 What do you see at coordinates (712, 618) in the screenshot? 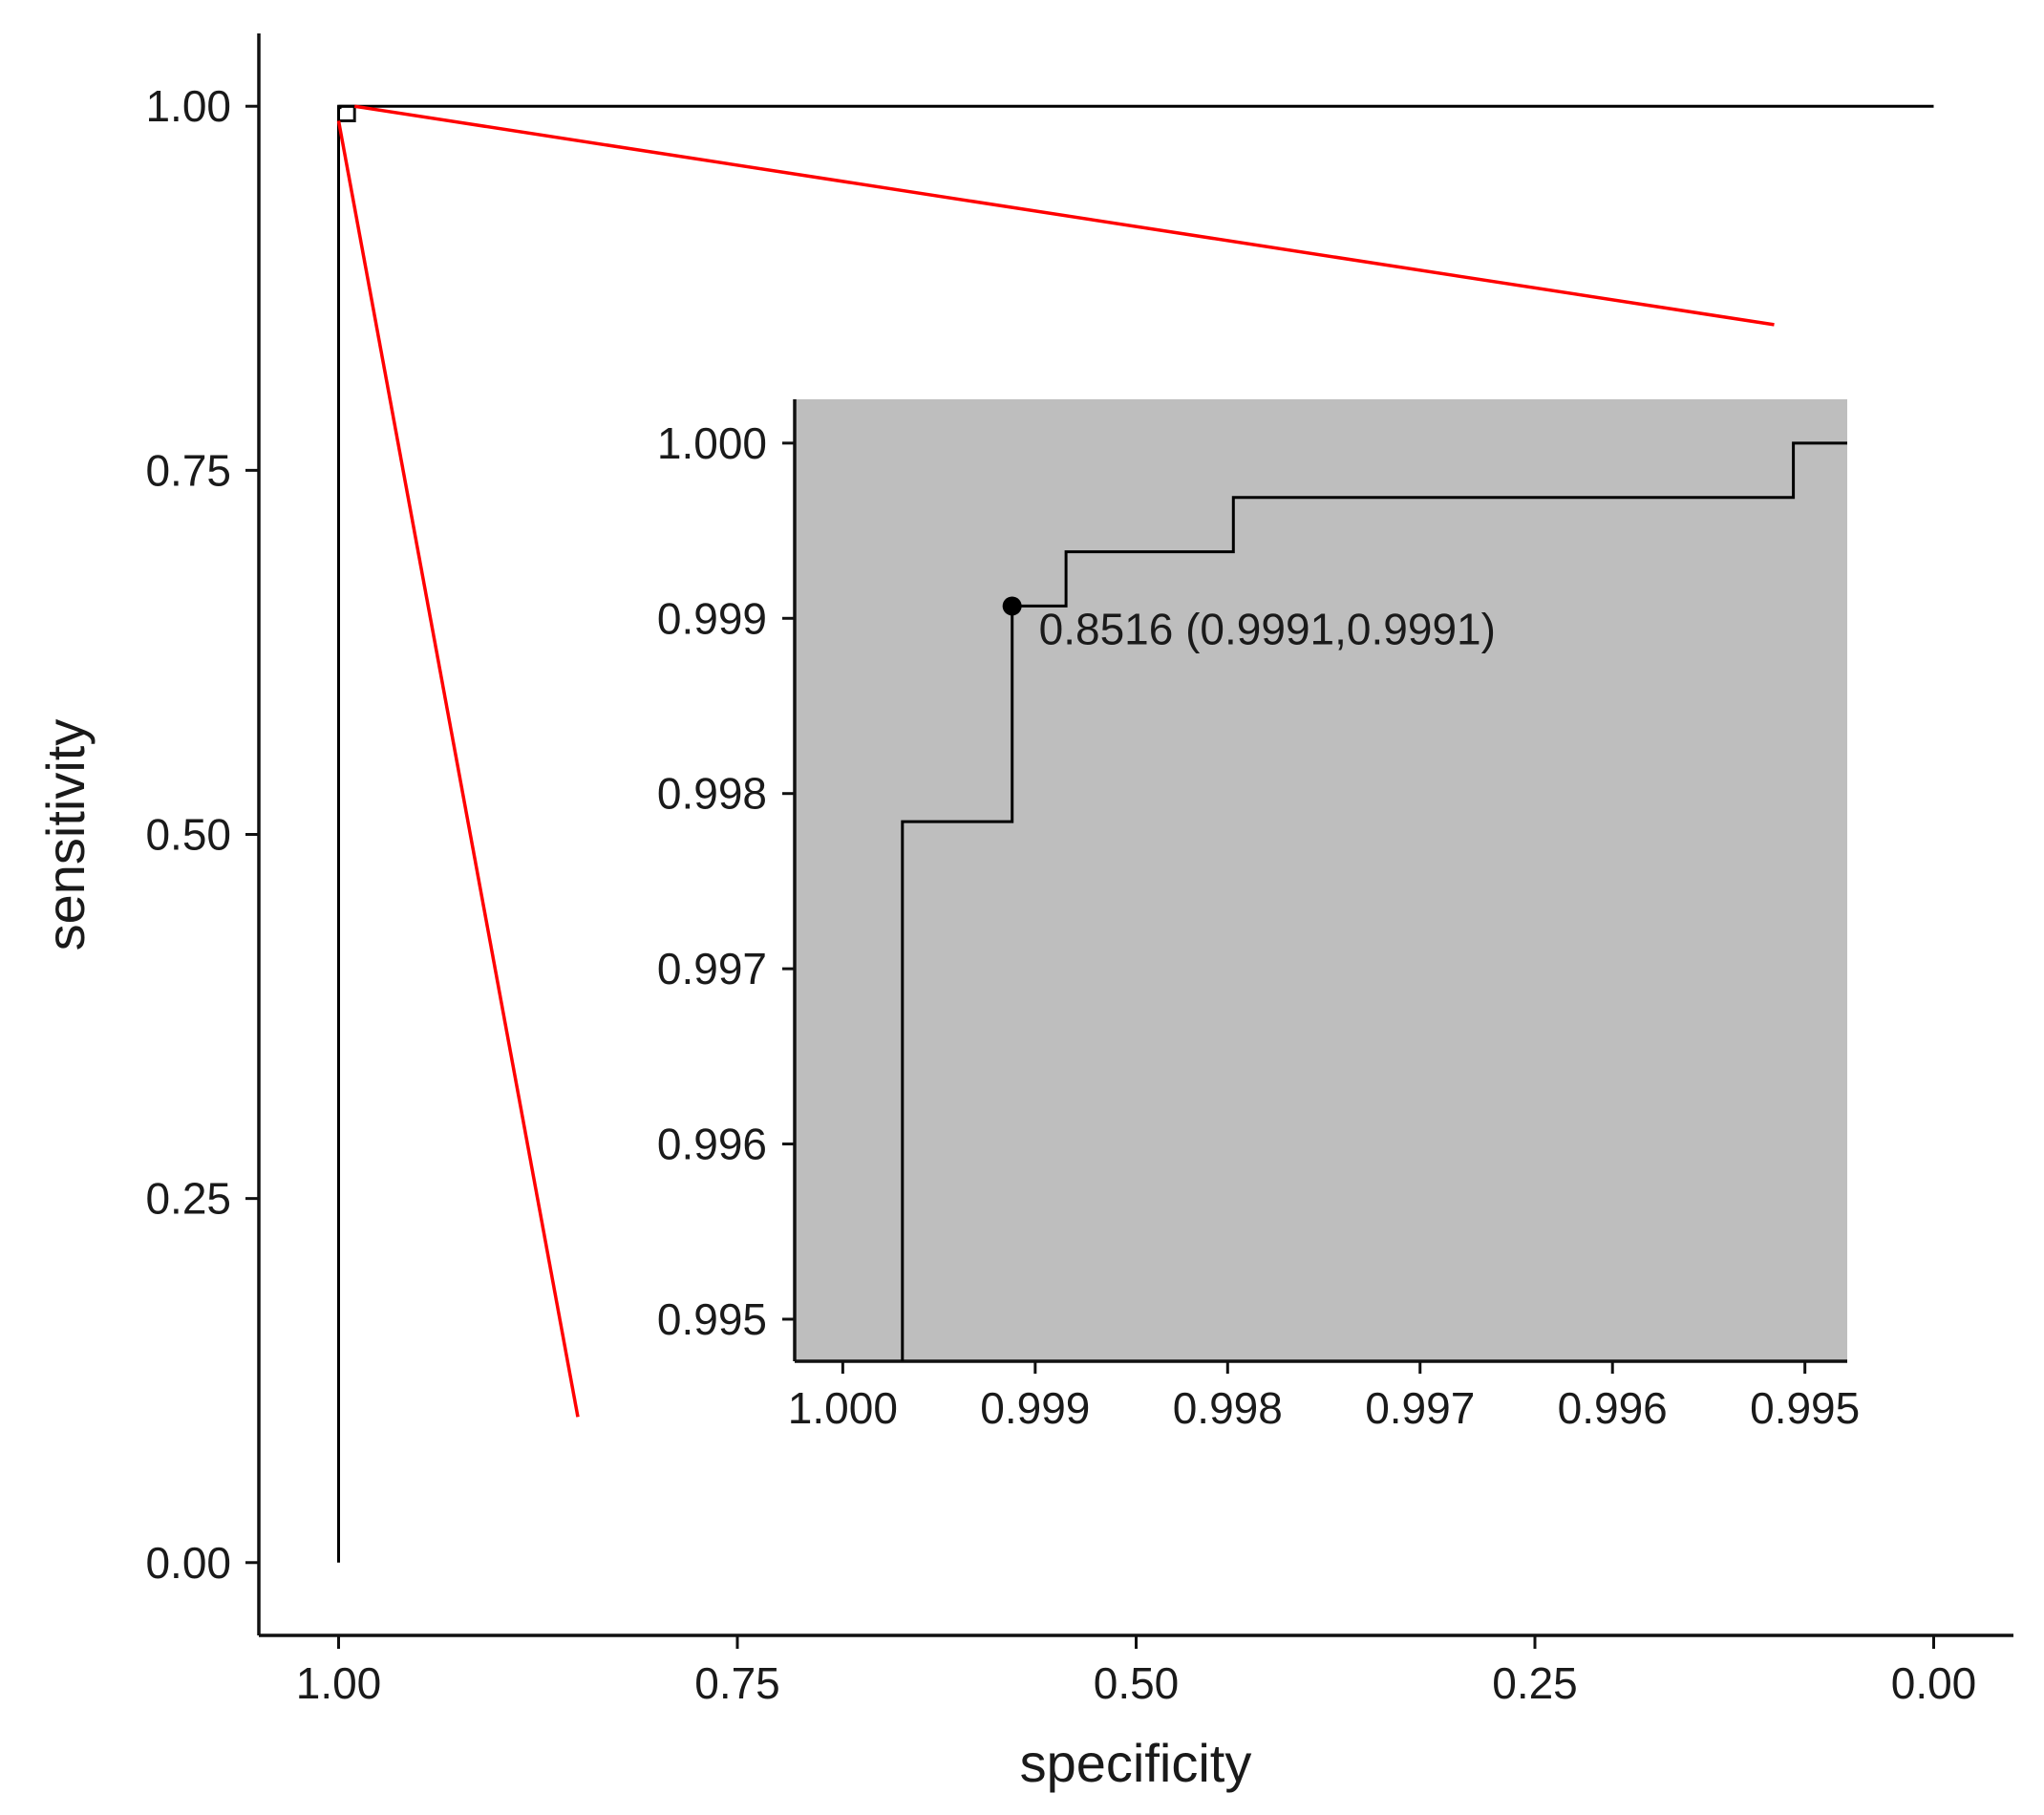
I see `inset-y-tick-label: 0.999` at bounding box center [712, 618].